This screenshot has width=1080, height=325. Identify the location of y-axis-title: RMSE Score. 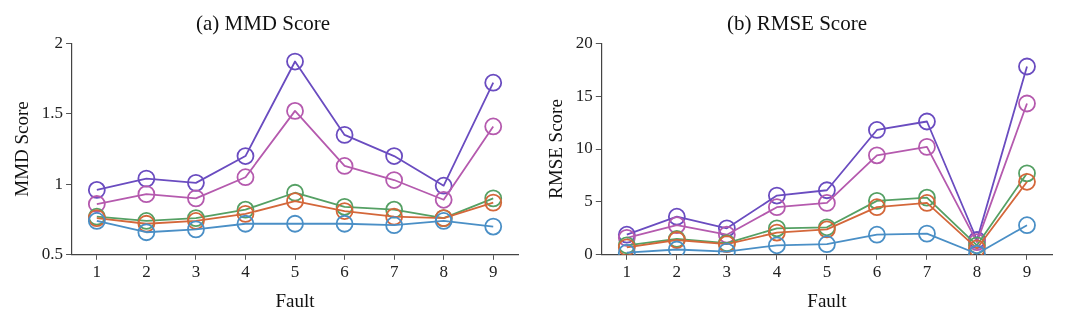
(556, 149).